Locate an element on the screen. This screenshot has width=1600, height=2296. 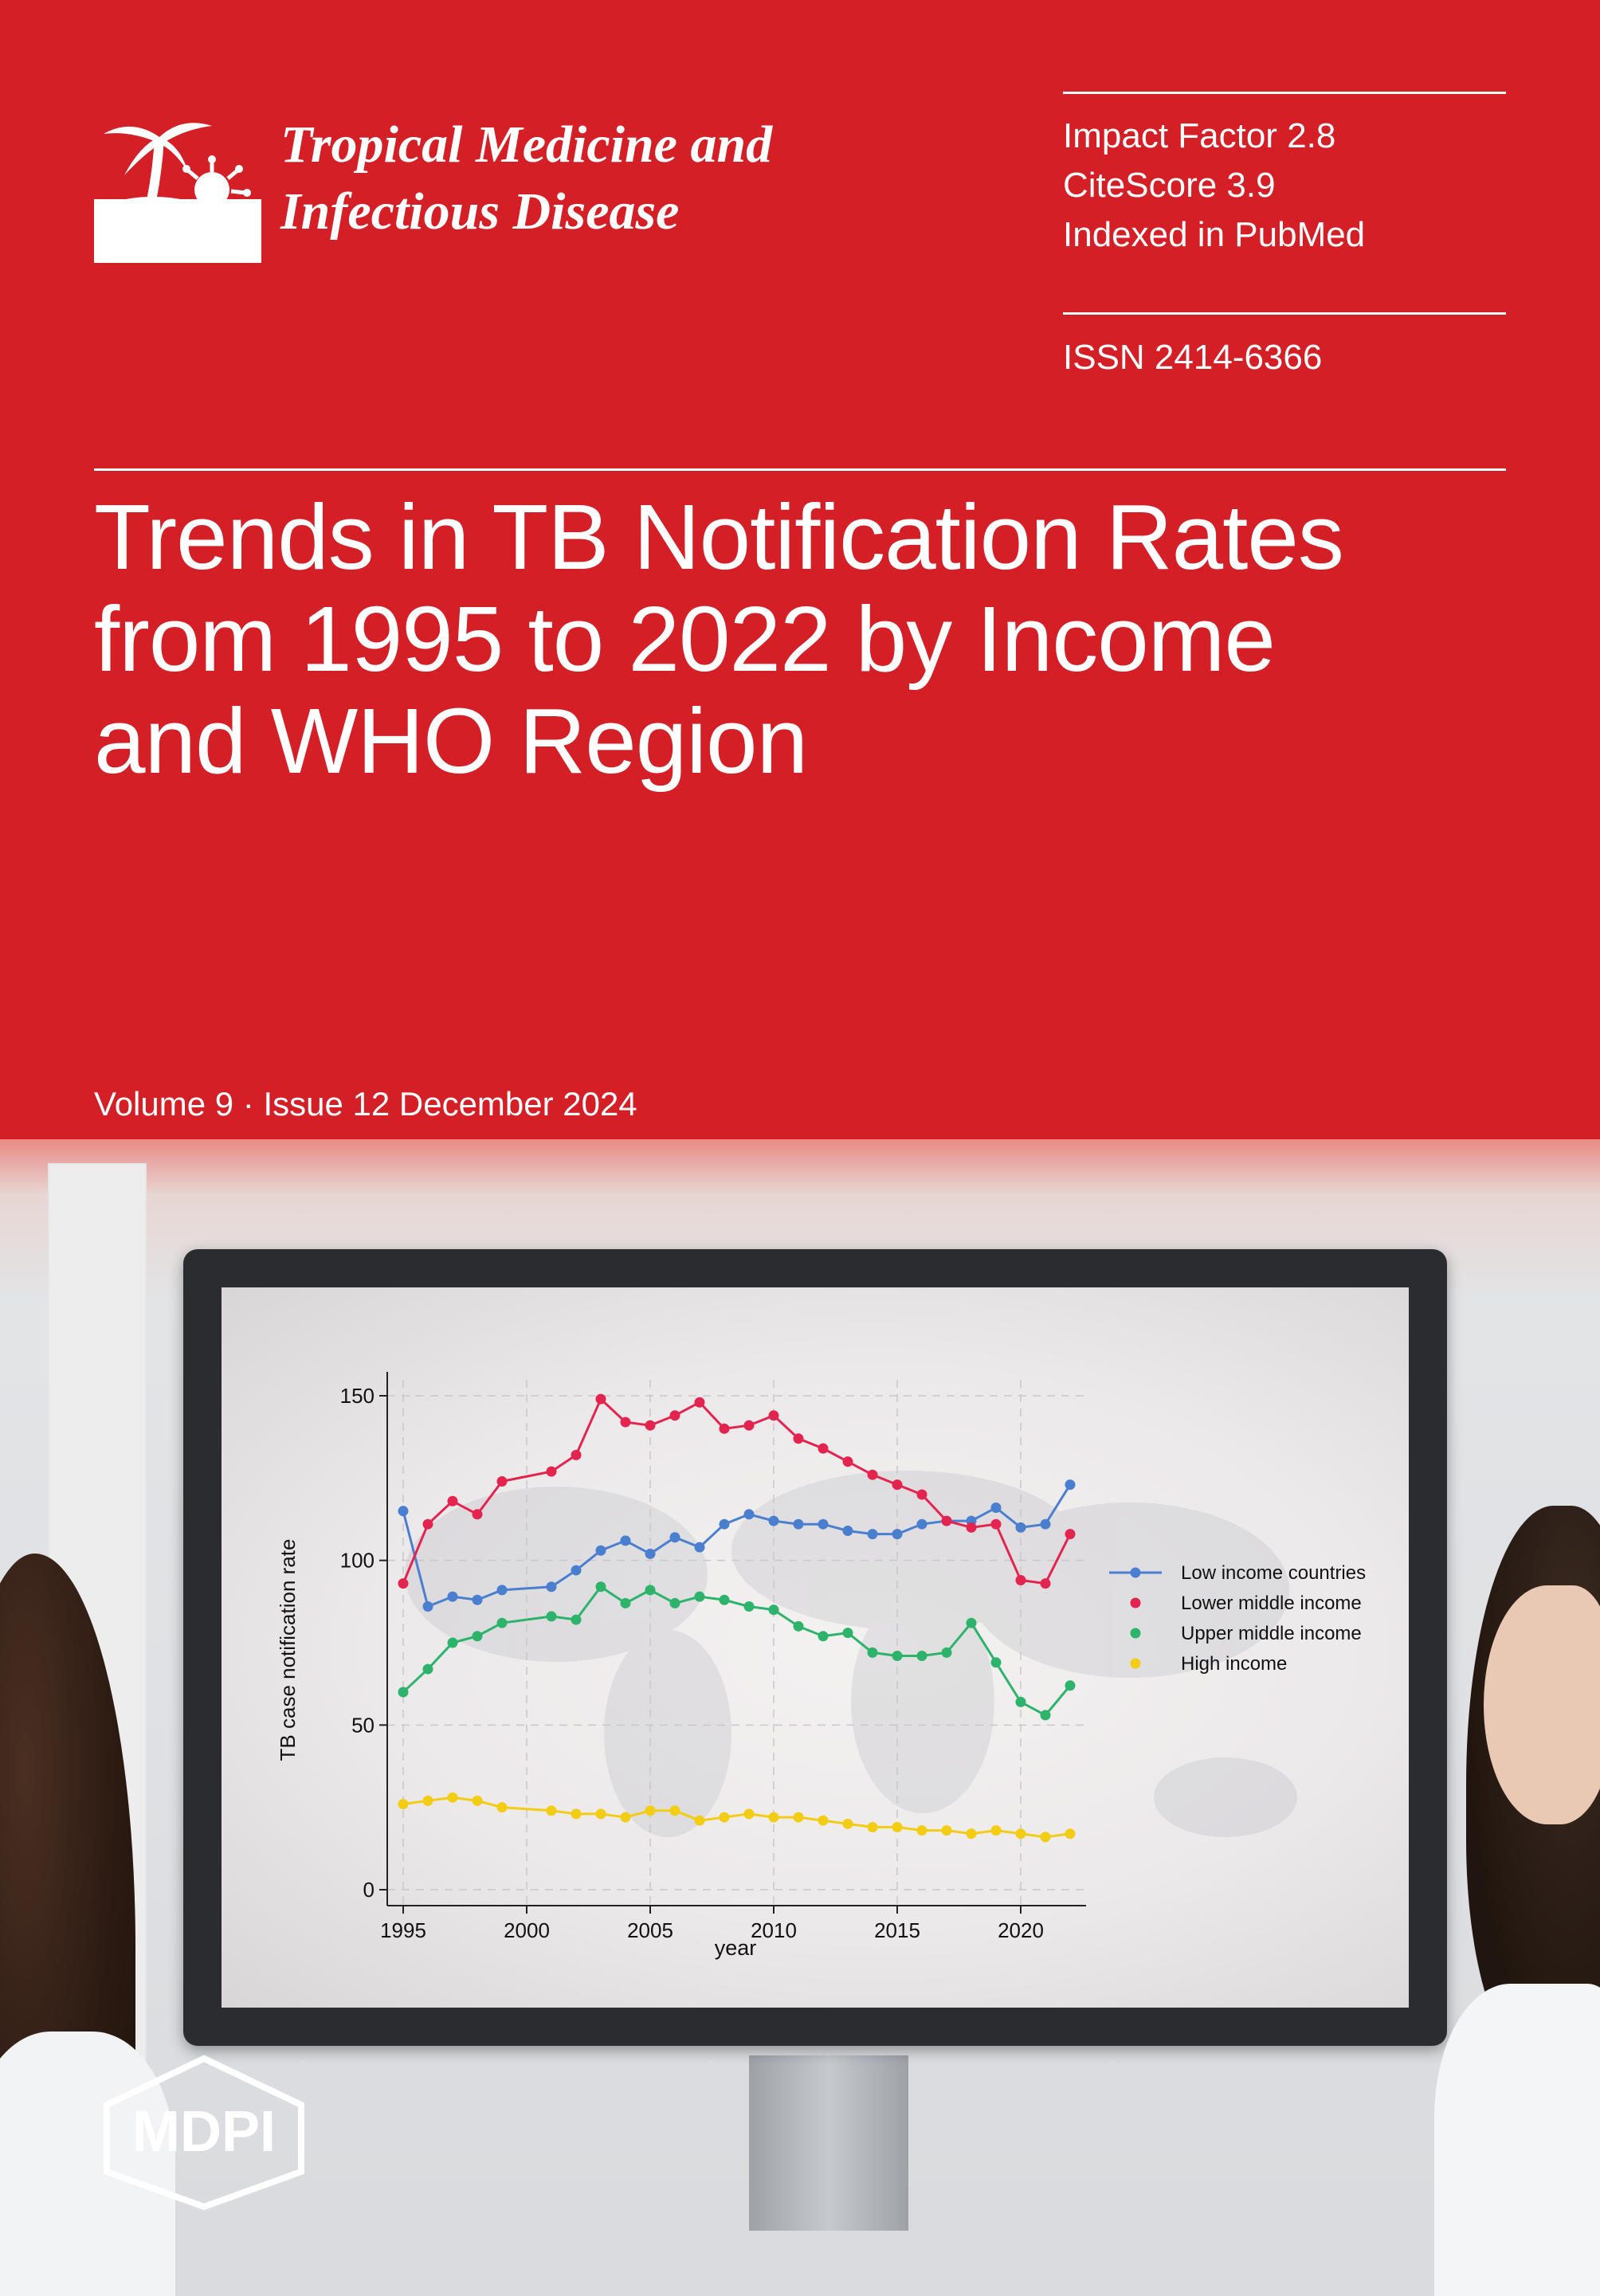
person-right-coat is located at coordinates (1517, 2140).